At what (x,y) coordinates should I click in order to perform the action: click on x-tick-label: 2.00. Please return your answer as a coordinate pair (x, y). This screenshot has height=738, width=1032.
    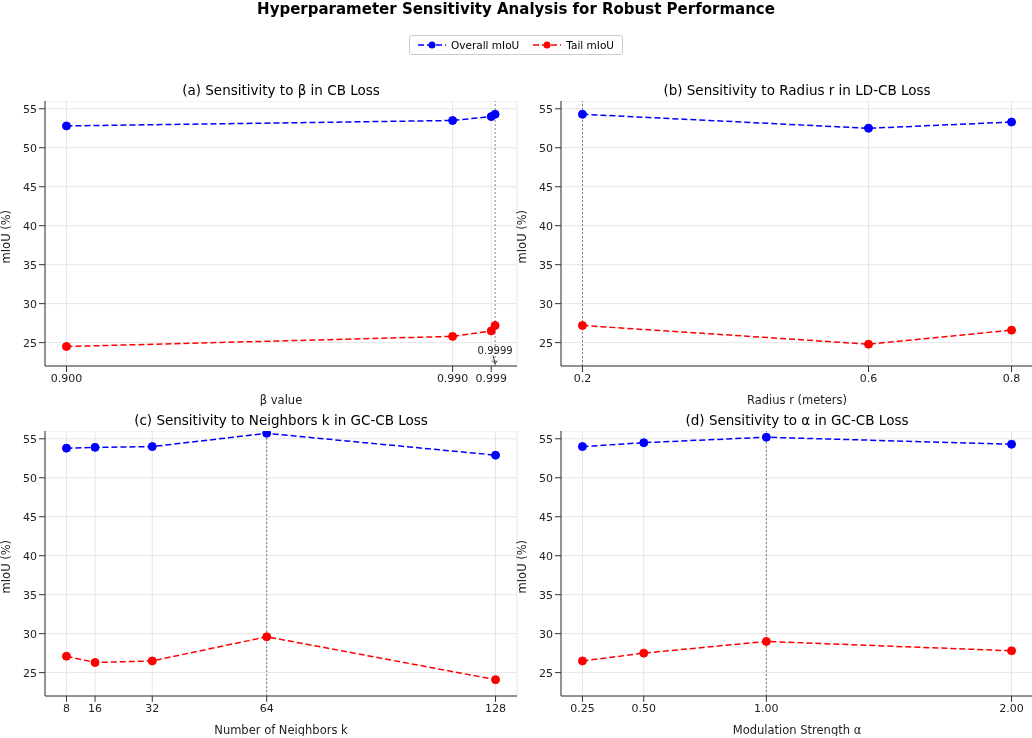
    Looking at the image, I should click on (1011, 708).